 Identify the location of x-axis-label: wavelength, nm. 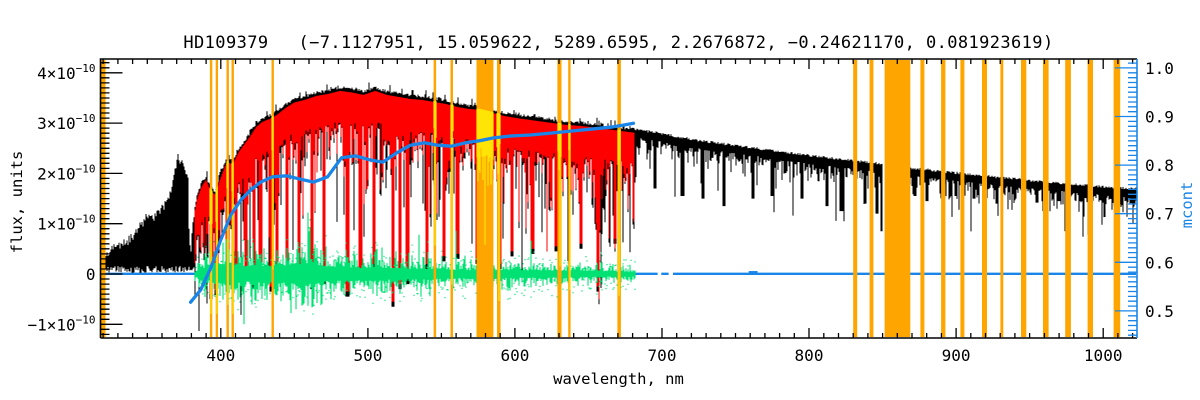
(618, 379).